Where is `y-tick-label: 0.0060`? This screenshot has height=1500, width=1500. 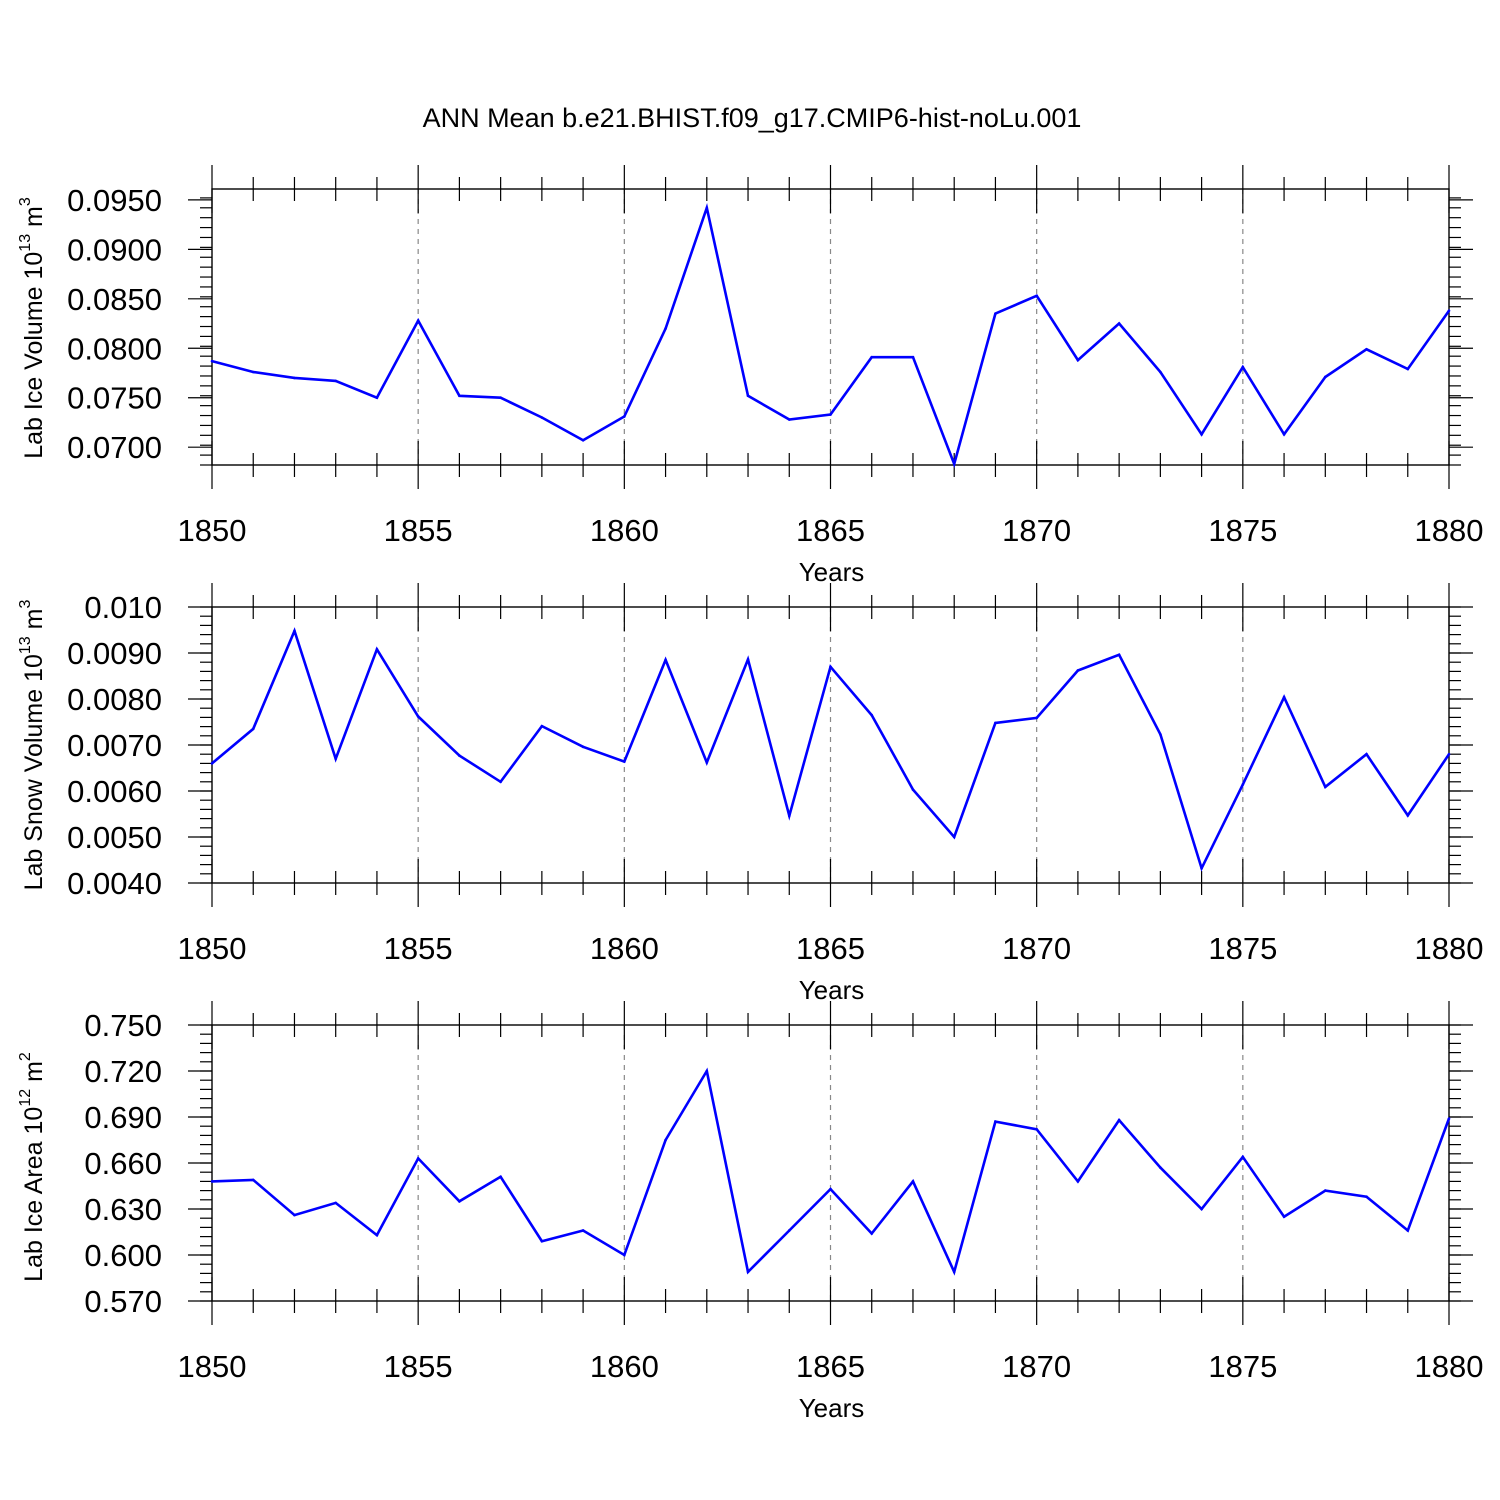
y-tick-label: 0.0060 is located at coordinates (114, 791).